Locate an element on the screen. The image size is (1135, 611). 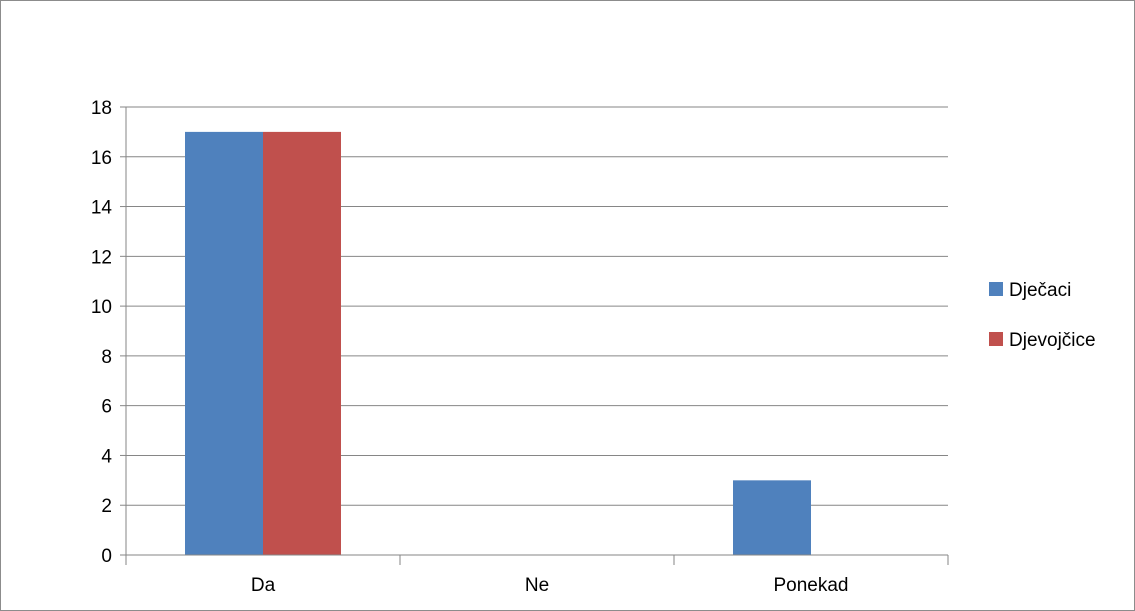
x-category-label: Da is located at coordinates (263, 585).